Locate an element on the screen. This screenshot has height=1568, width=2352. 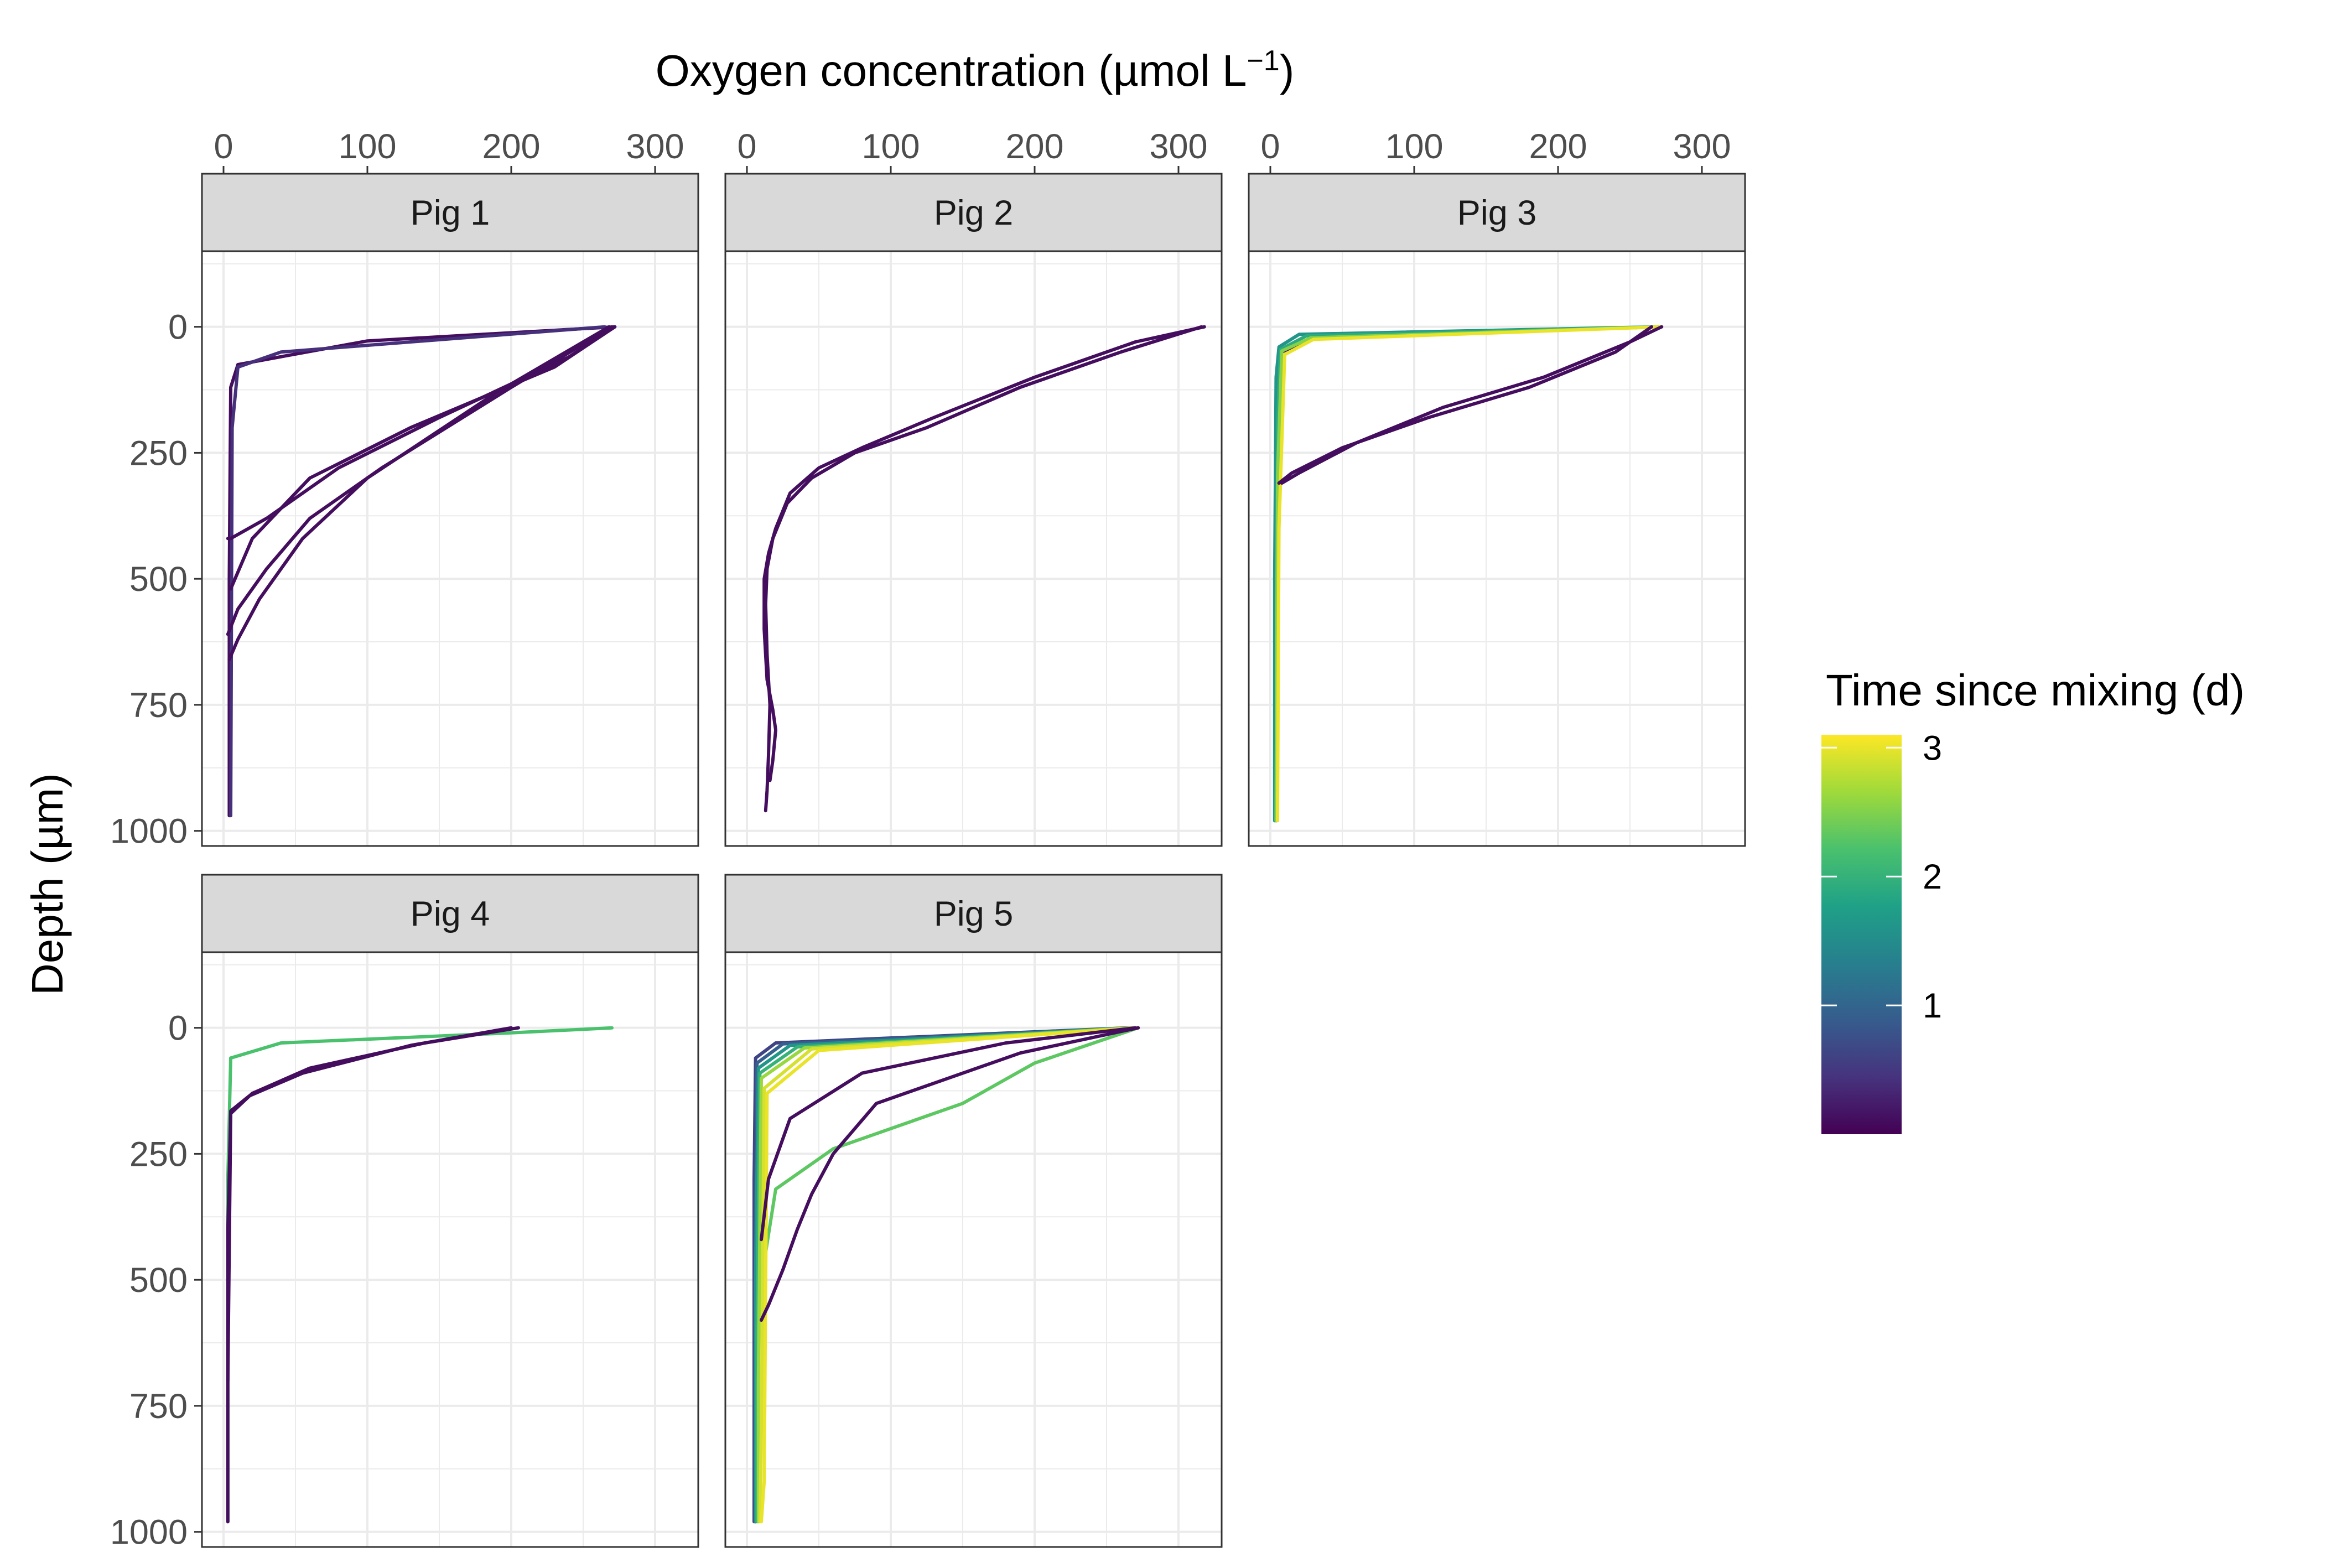
panel-1: Pig 1 0 100 200 300 0 250 500 750 1000 is located at coordinates (404, 489).